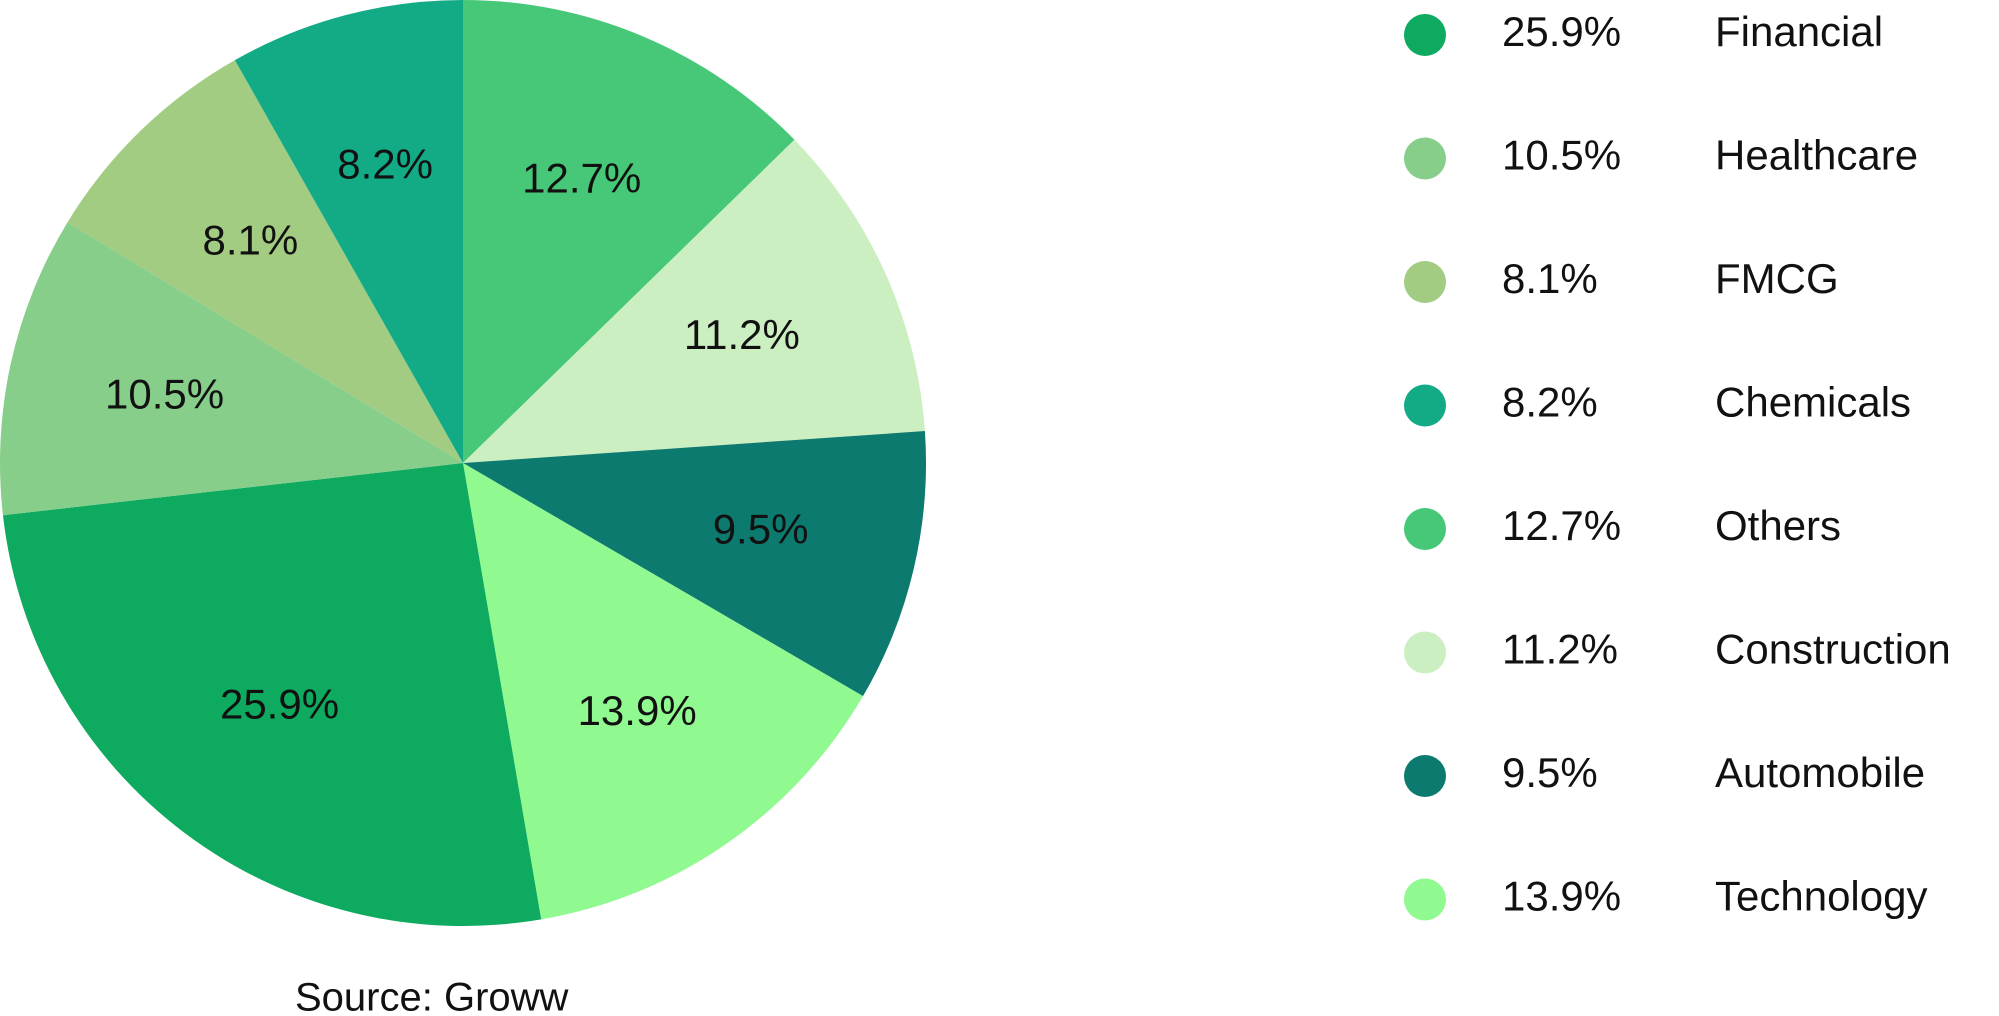 This screenshot has height=1016, width=1999. Describe the element at coordinates (1813, 402) in the screenshot. I see `legend-name: Chemicals` at that location.